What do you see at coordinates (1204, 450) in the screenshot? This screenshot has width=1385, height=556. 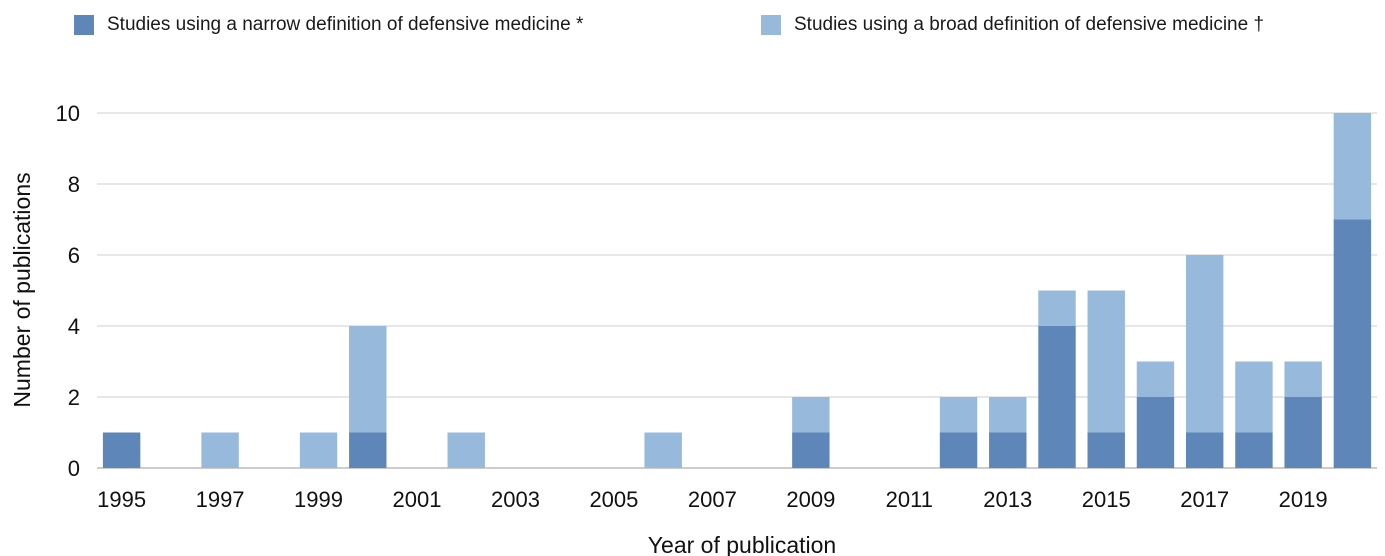 I see `bar-narrow-2017` at bounding box center [1204, 450].